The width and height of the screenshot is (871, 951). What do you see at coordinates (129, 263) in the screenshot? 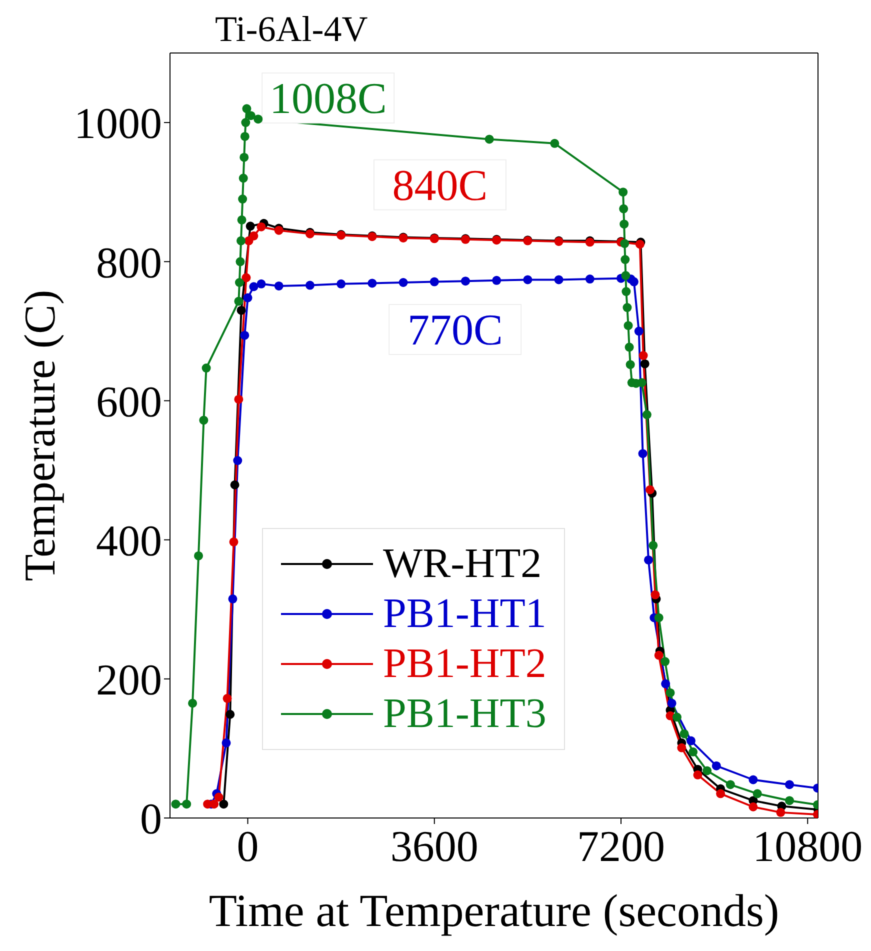
I see `y-tick-label: 800` at bounding box center [129, 263].